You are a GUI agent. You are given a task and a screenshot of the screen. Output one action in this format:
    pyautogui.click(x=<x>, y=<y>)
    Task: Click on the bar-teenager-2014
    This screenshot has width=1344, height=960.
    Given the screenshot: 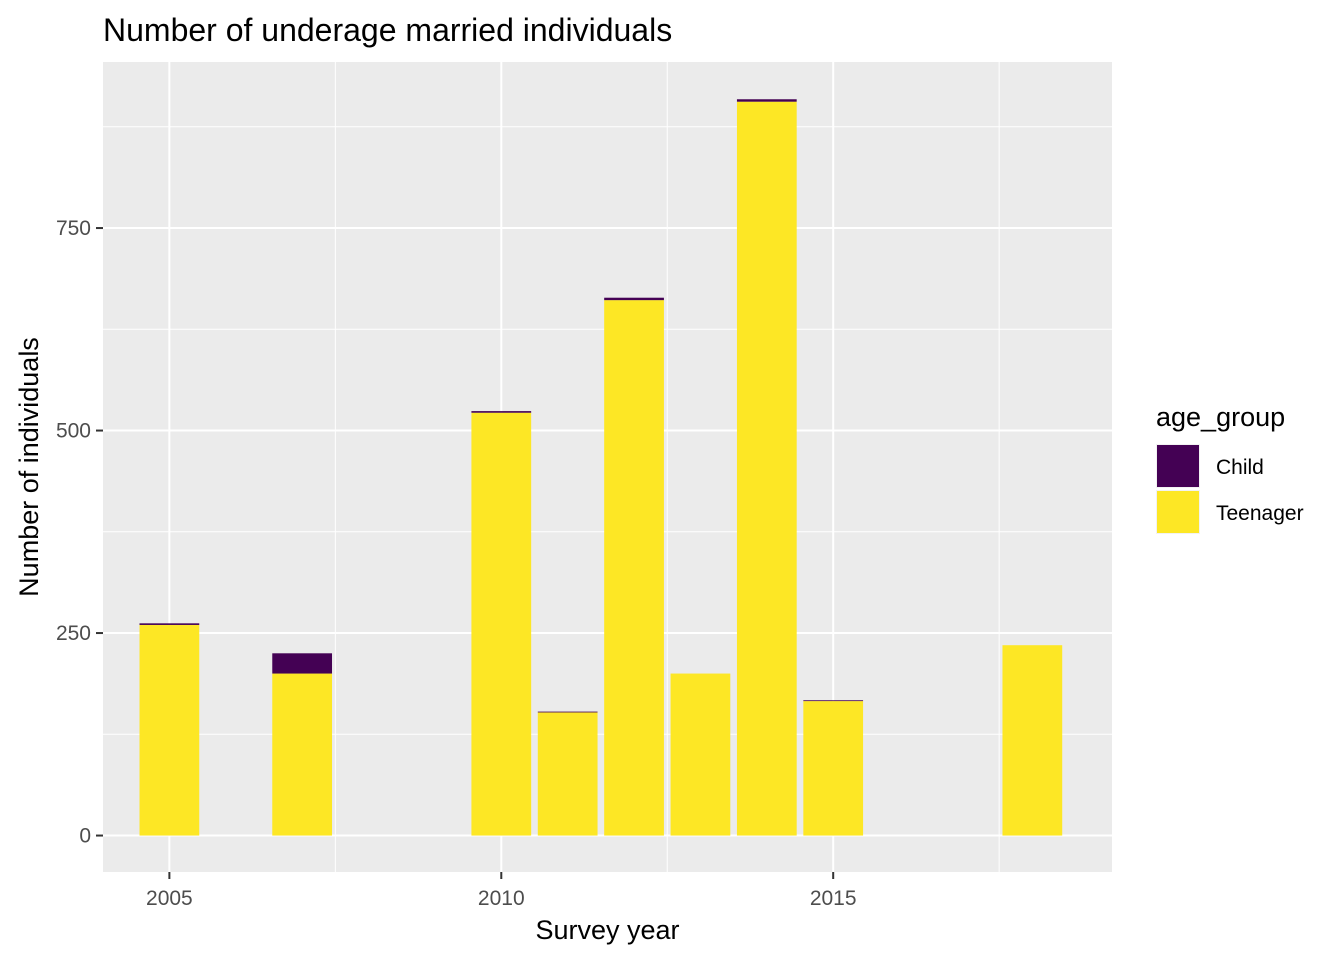 What is the action you would take?
    pyautogui.click(x=766, y=468)
    